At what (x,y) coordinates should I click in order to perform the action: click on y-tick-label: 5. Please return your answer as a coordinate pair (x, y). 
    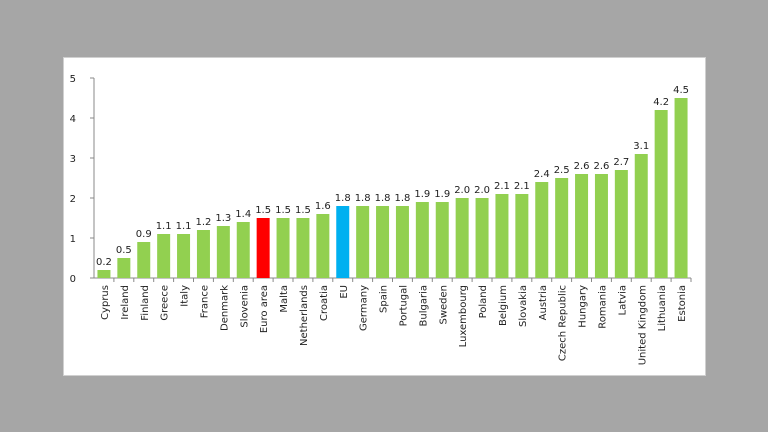
    Looking at the image, I should click on (73, 79).